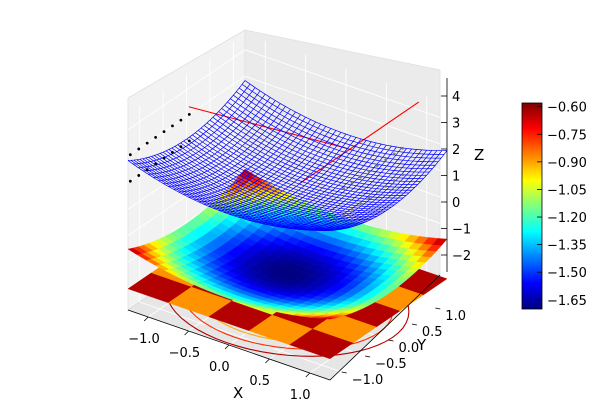 This screenshot has height=412, width=612. Describe the element at coordinates (479, 155) in the screenshot. I see `z-axis-label: Z` at that location.